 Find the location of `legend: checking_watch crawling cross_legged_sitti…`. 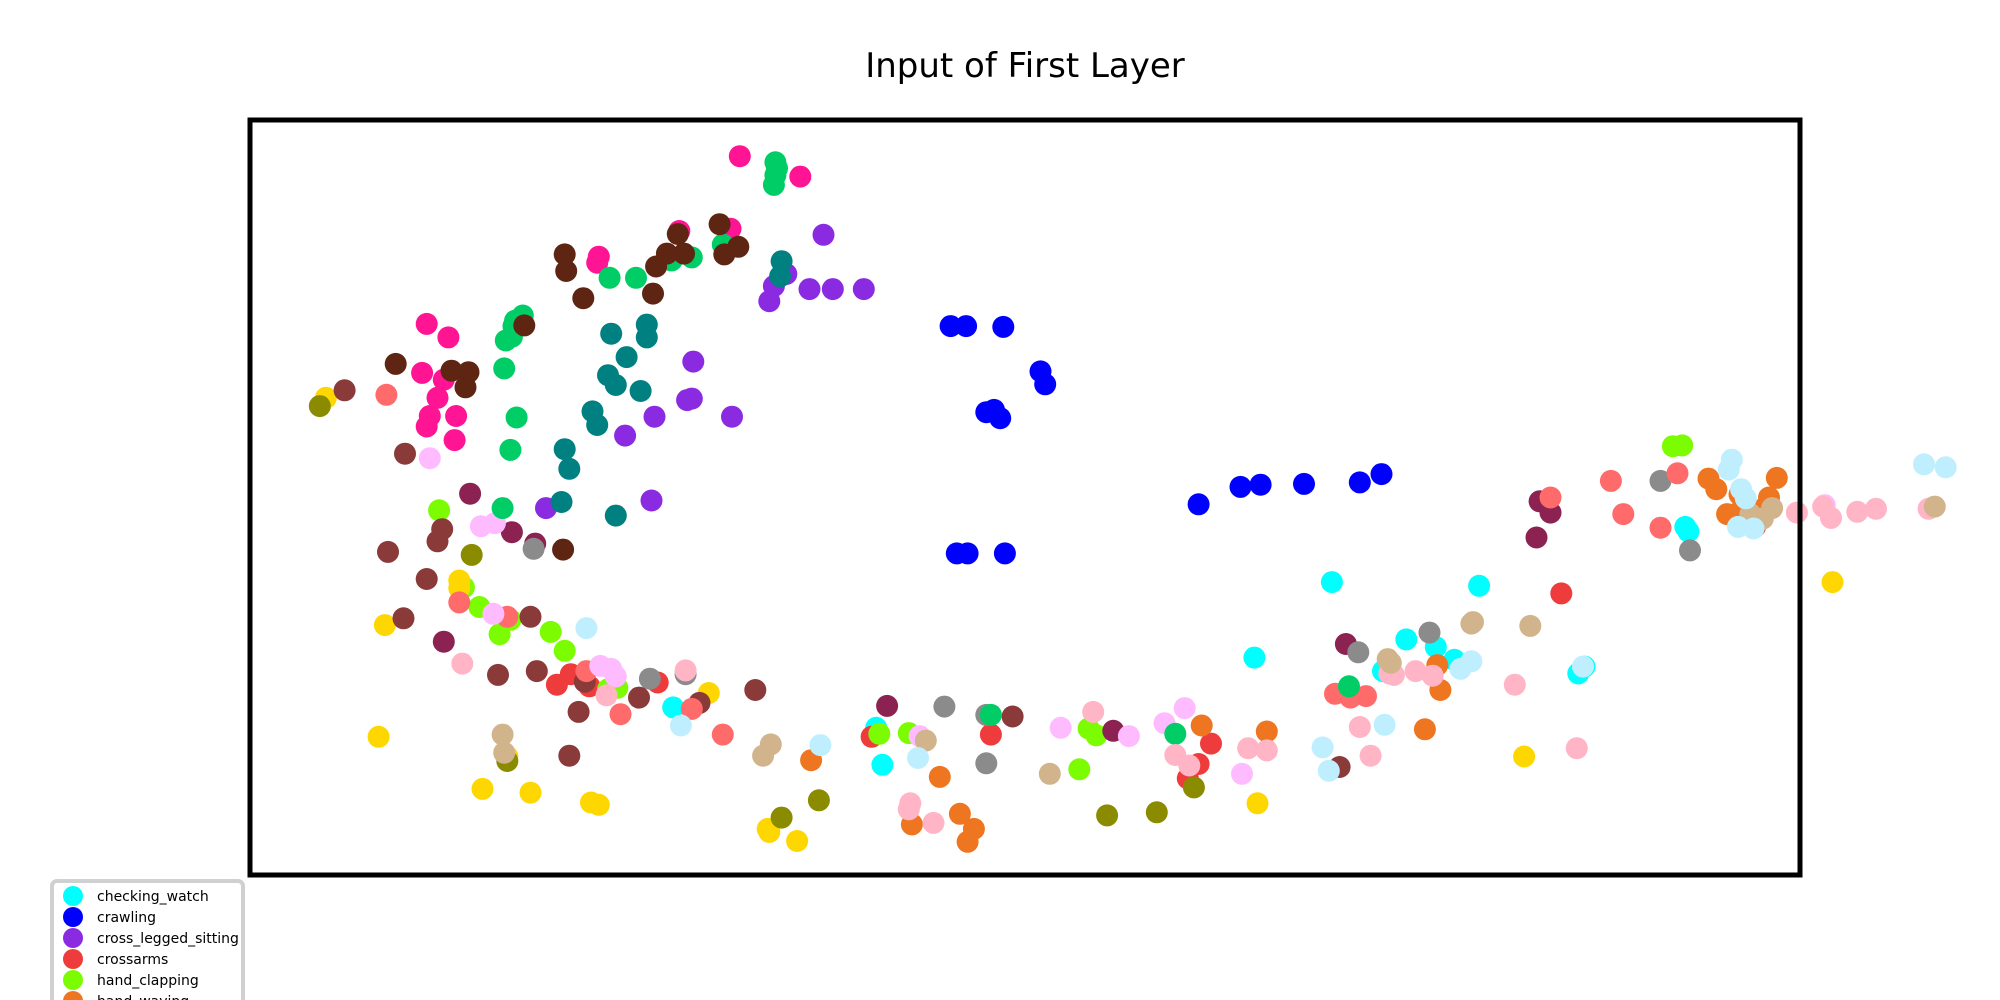

legend: checking_watch crawling cross_legged_sitti… is located at coordinates (147, 939).